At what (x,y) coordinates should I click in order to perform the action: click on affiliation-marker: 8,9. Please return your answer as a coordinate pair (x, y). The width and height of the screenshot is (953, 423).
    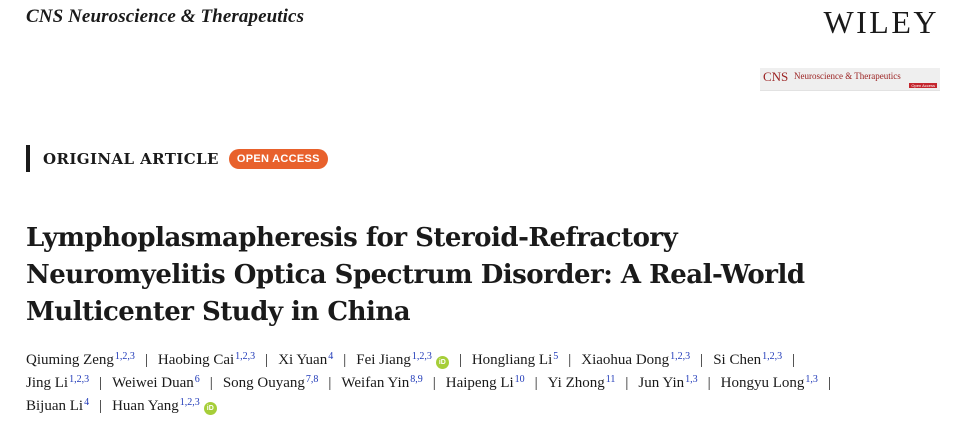
    Looking at the image, I should click on (416, 379).